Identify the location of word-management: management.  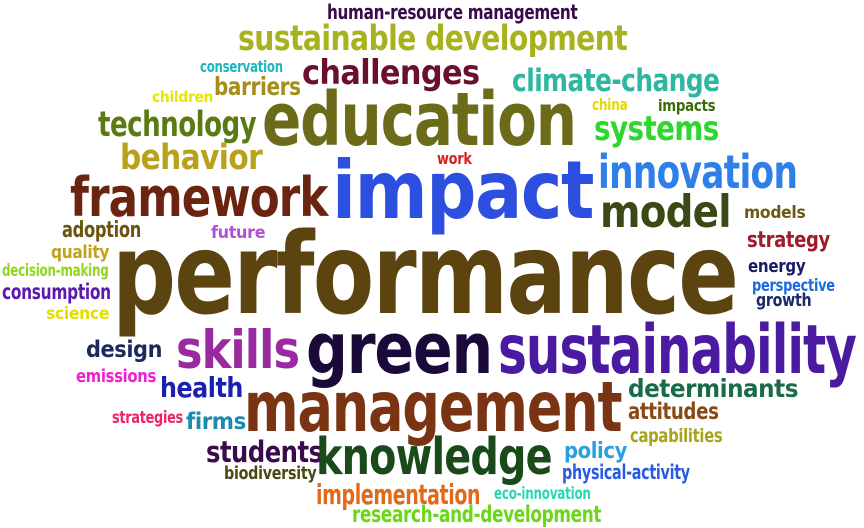
(433, 407).